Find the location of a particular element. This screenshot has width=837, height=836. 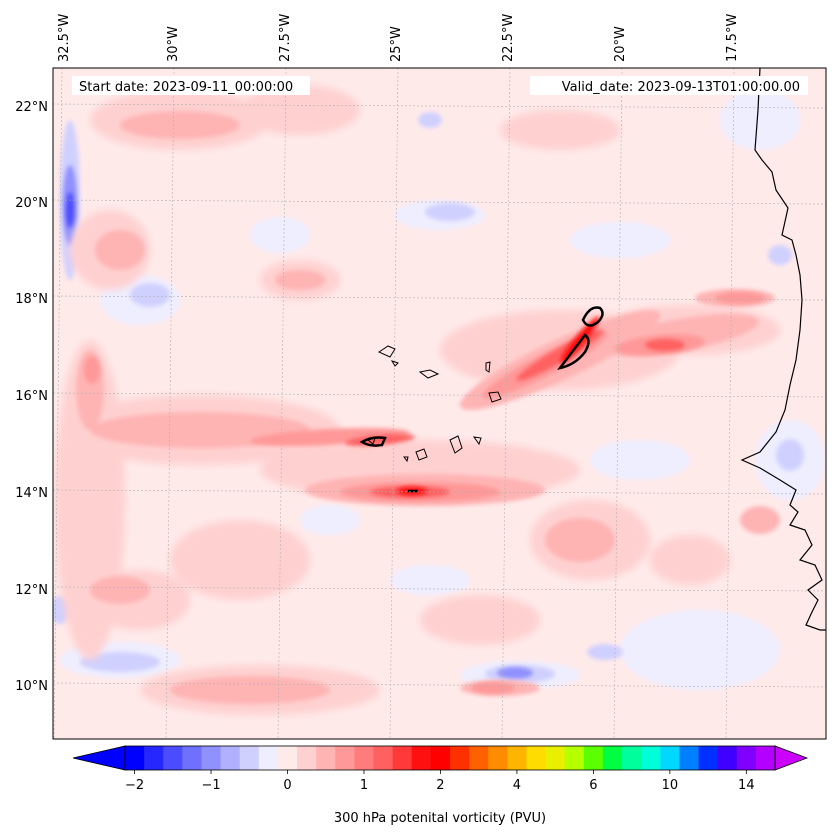

colorbar-tick-label: 14 is located at coordinates (746, 785).